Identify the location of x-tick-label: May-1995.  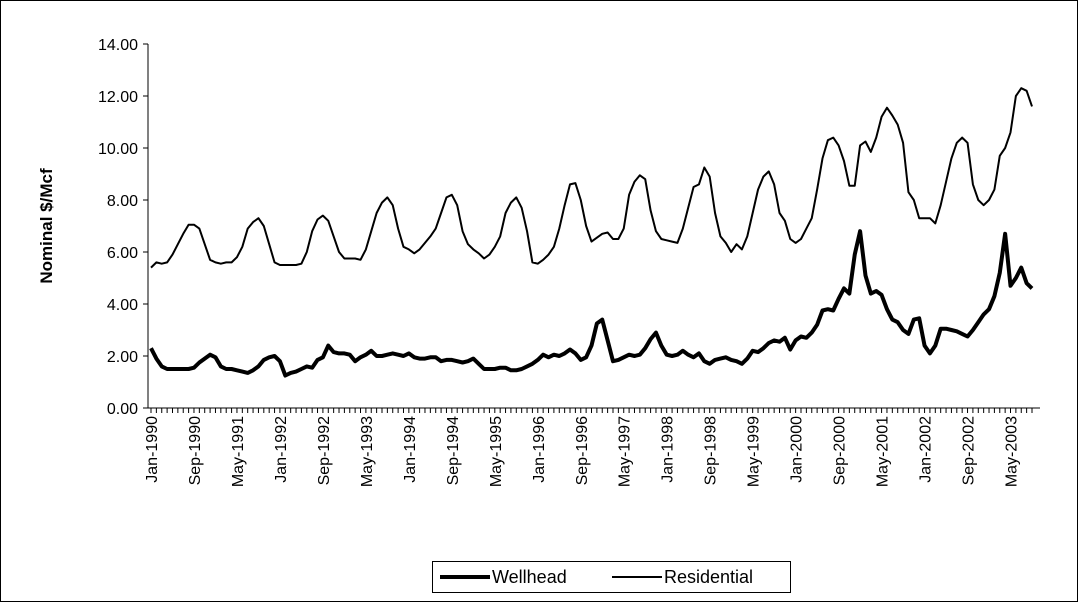
(496, 451).